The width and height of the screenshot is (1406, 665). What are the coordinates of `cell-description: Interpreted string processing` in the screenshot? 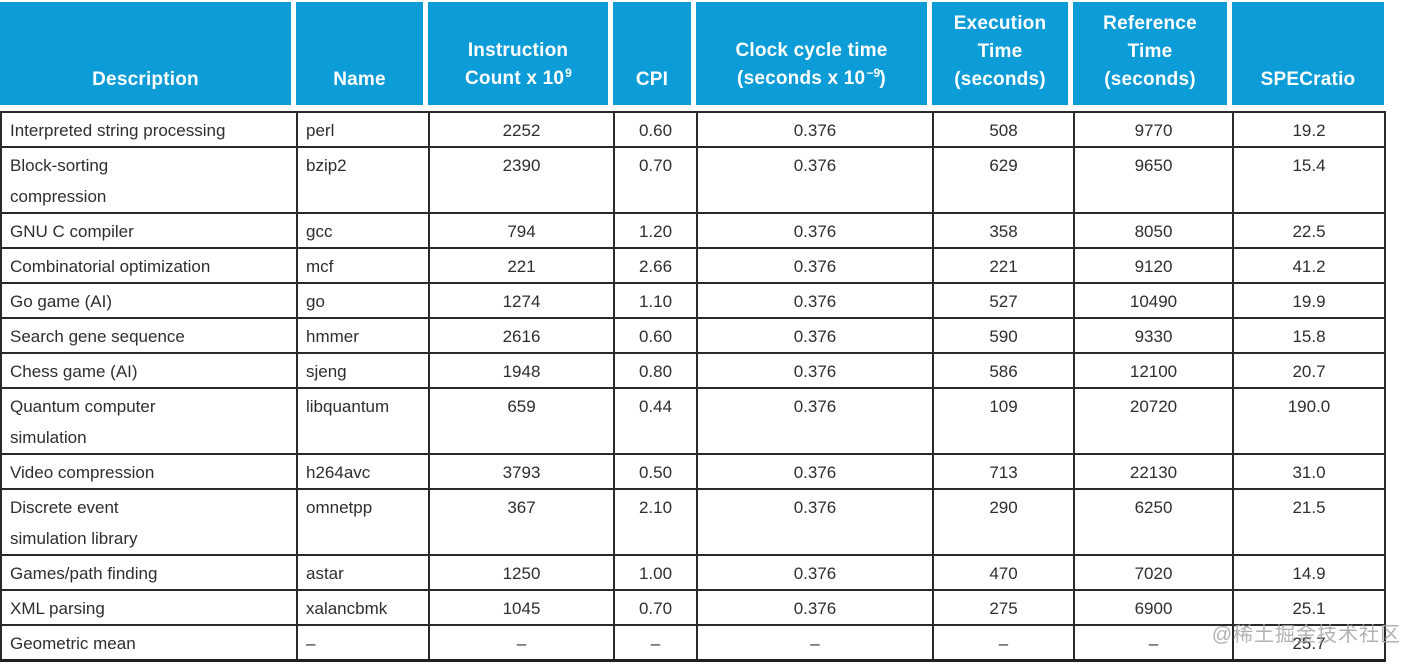 It's located at (149, 129).